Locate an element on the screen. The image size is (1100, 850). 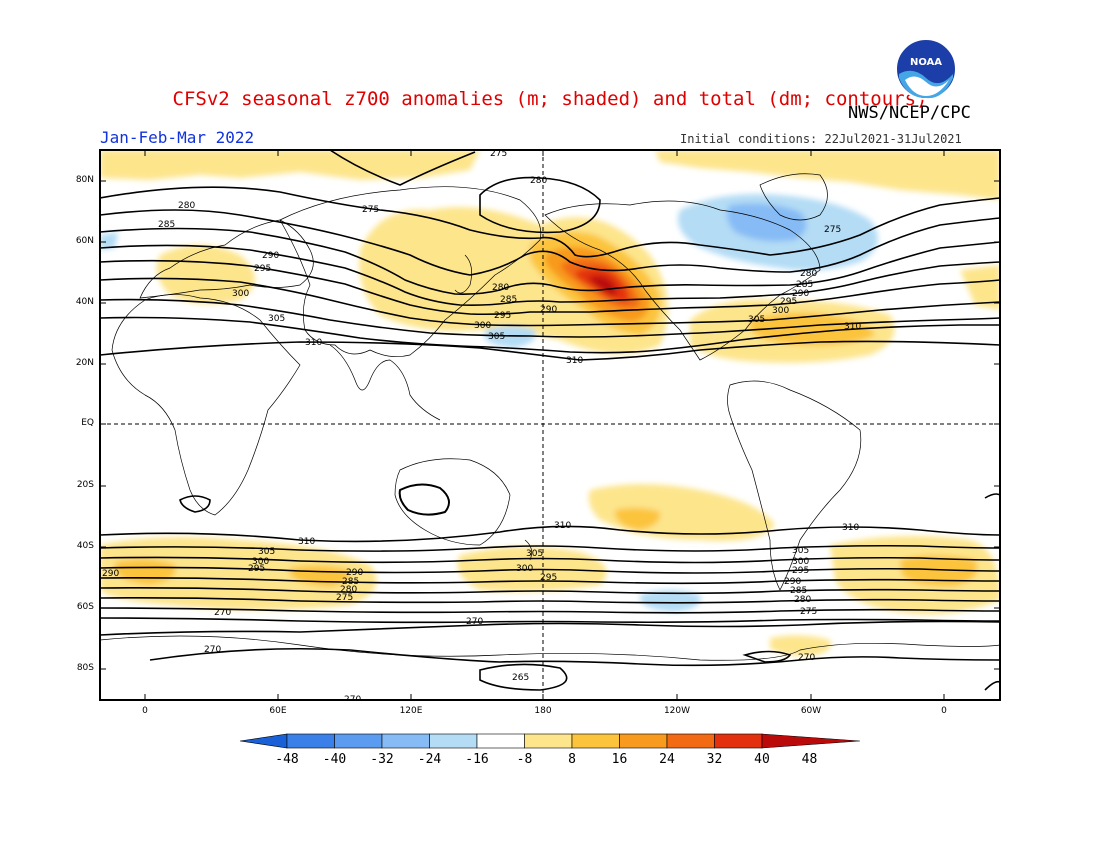
colorbar-tick-label: -32 is located at coordinates (382, 759).